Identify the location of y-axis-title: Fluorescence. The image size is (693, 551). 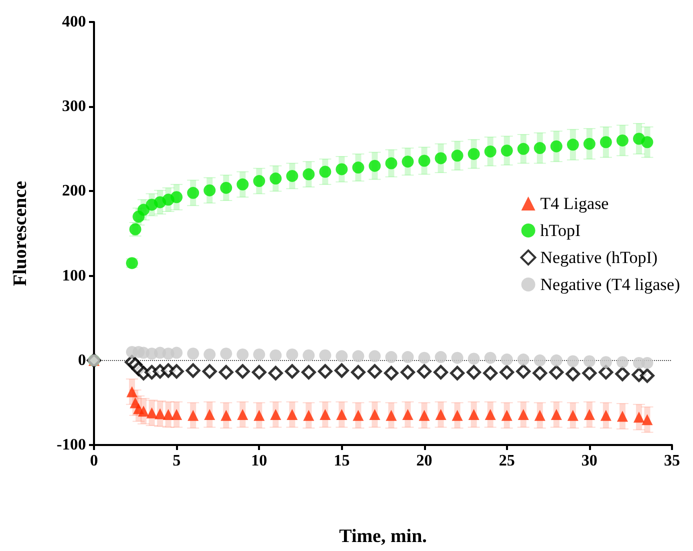
(20, 233).